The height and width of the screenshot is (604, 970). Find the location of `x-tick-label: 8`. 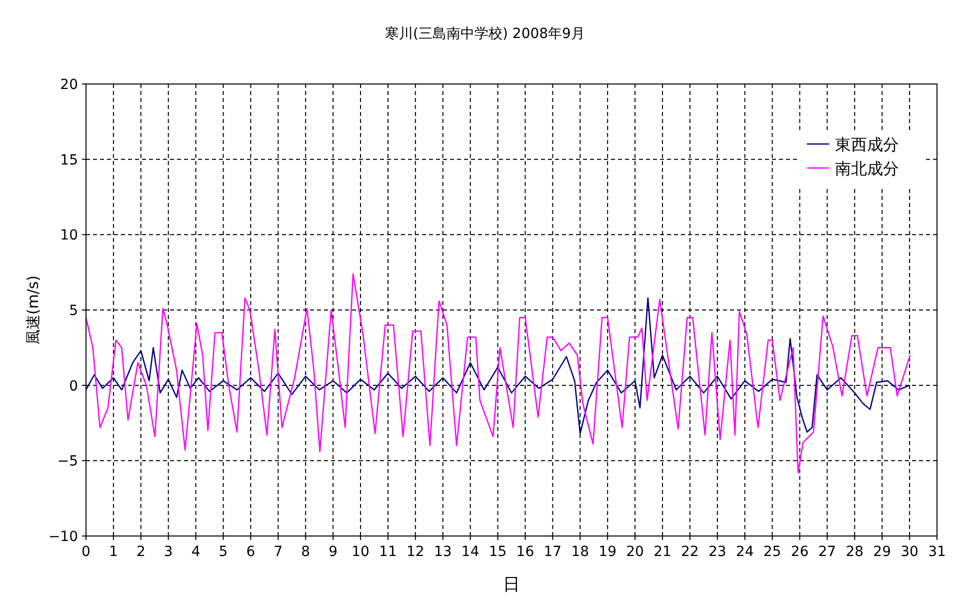

x-tick-label: 8 is located at coordinates (305, 552).